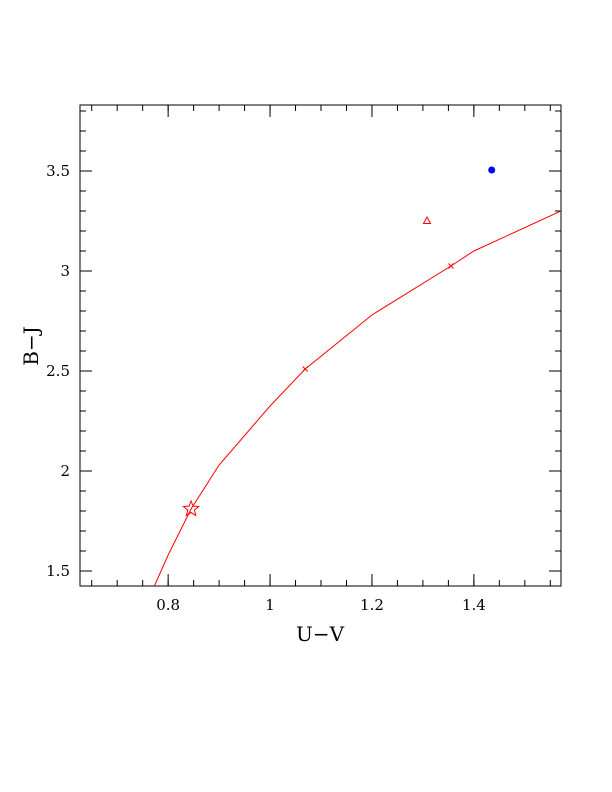  Describe the element at coordinates (31, 345) in the screenshot. I see `y-axis-title: B−J` at that location.